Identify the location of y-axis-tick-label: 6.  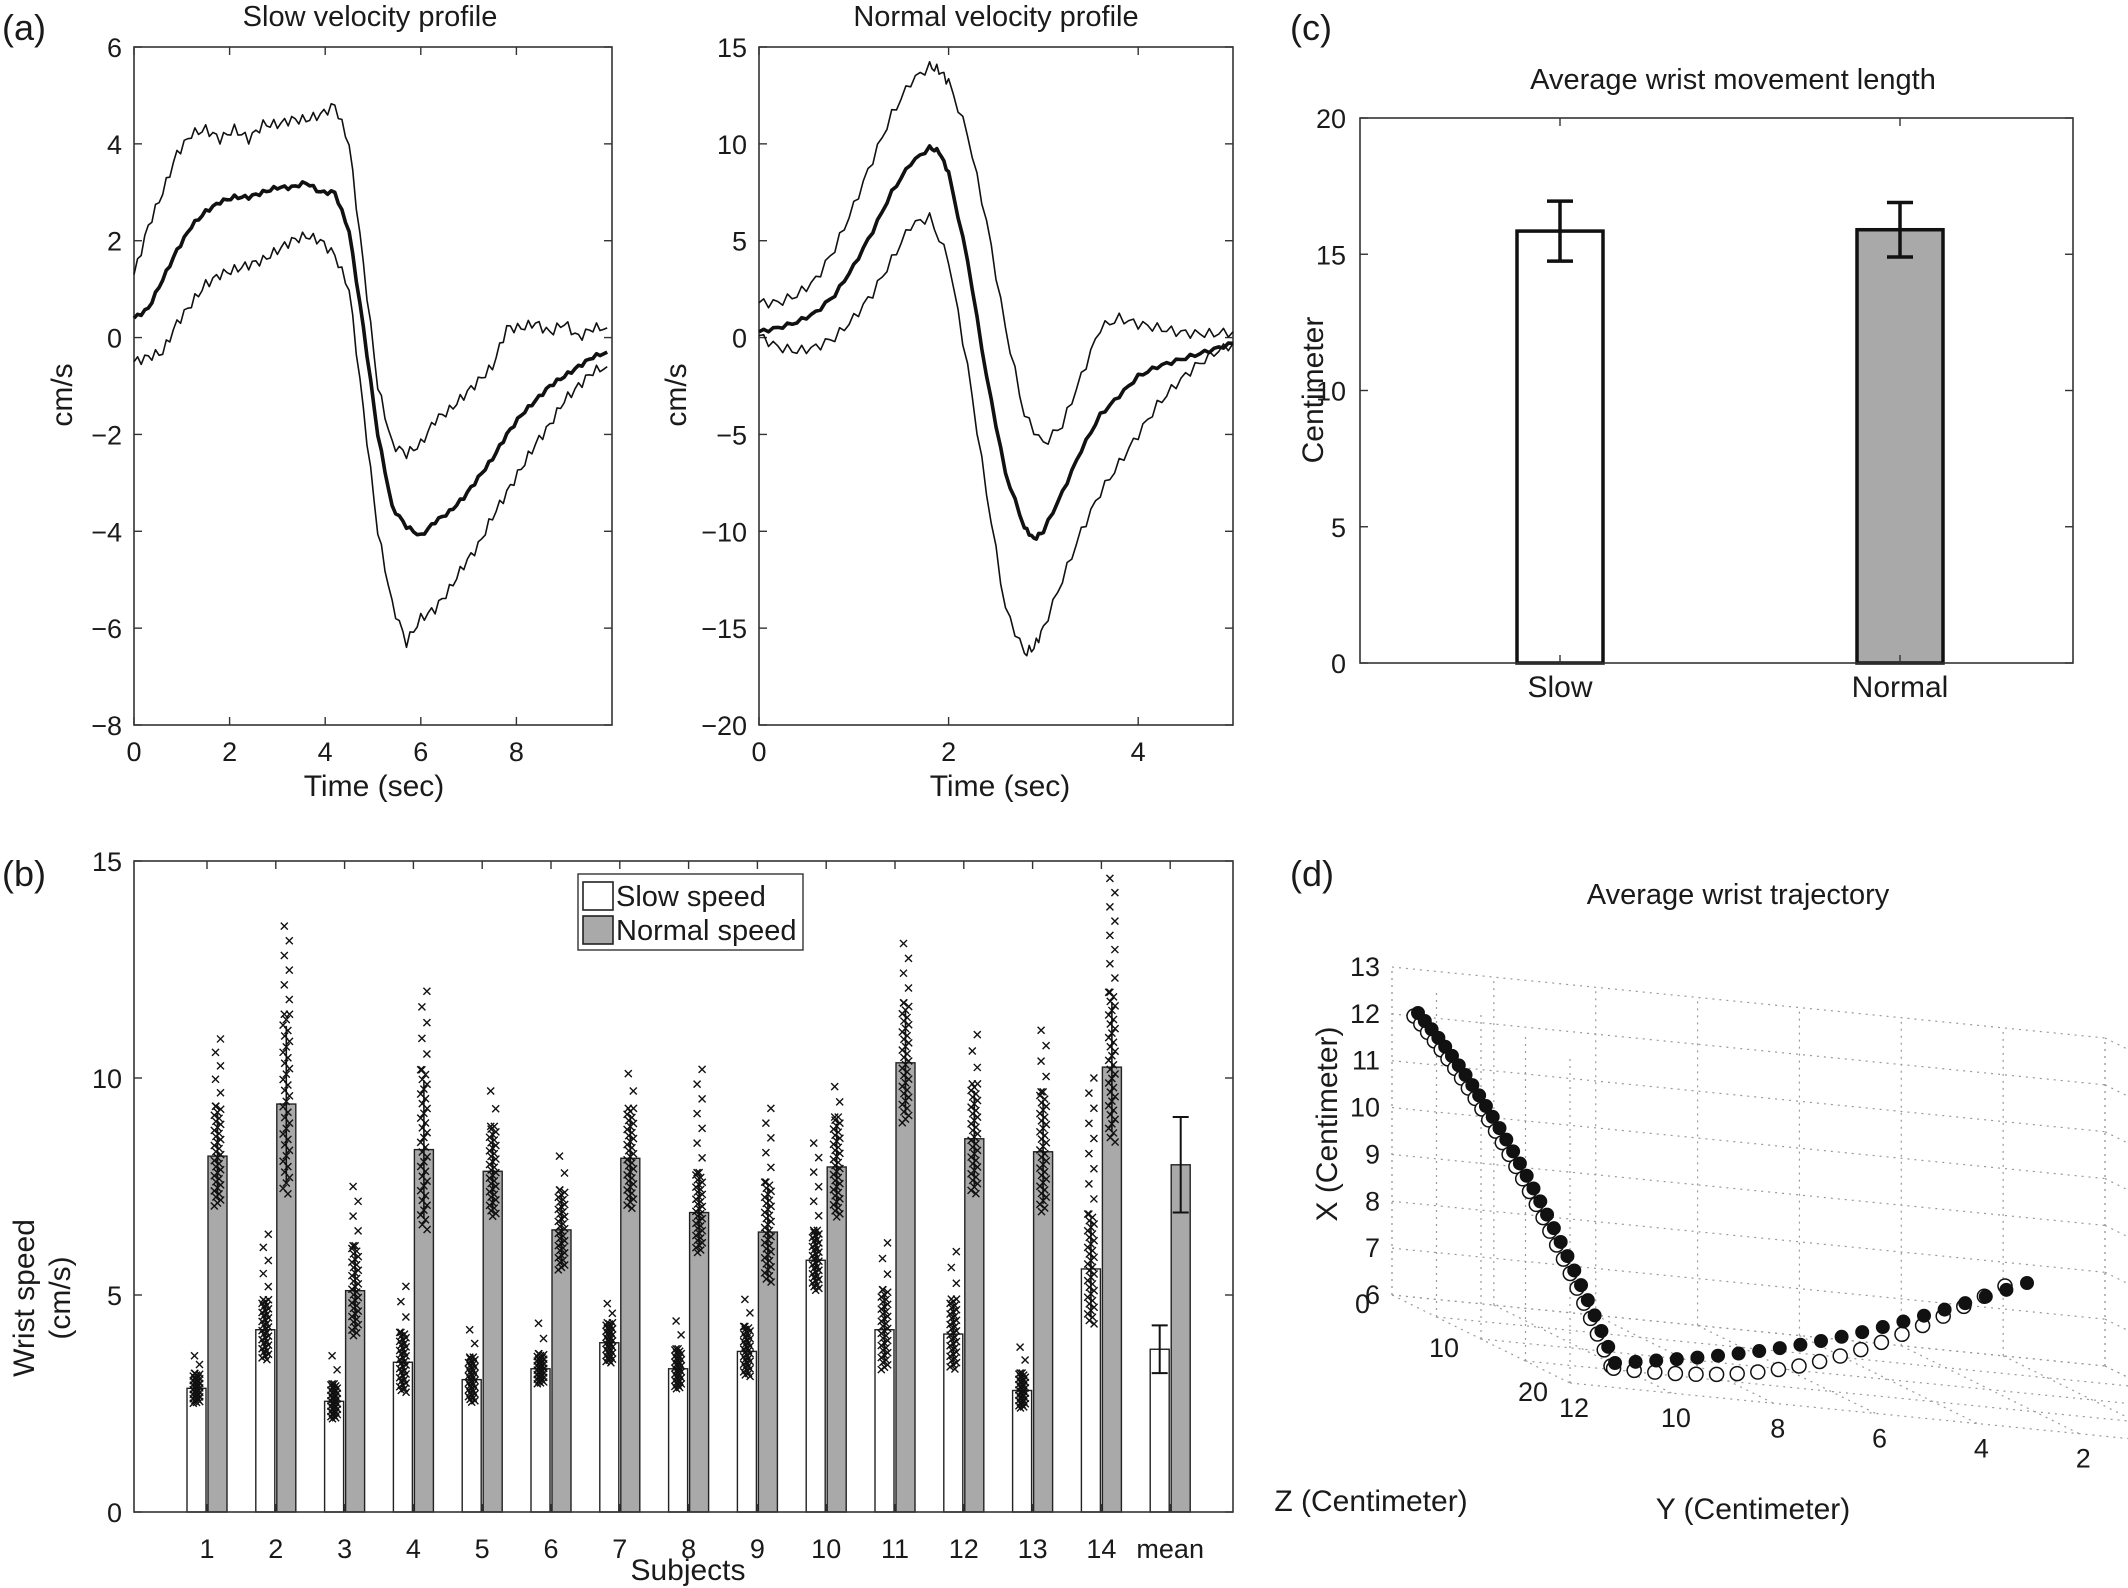
(1879, 1438).